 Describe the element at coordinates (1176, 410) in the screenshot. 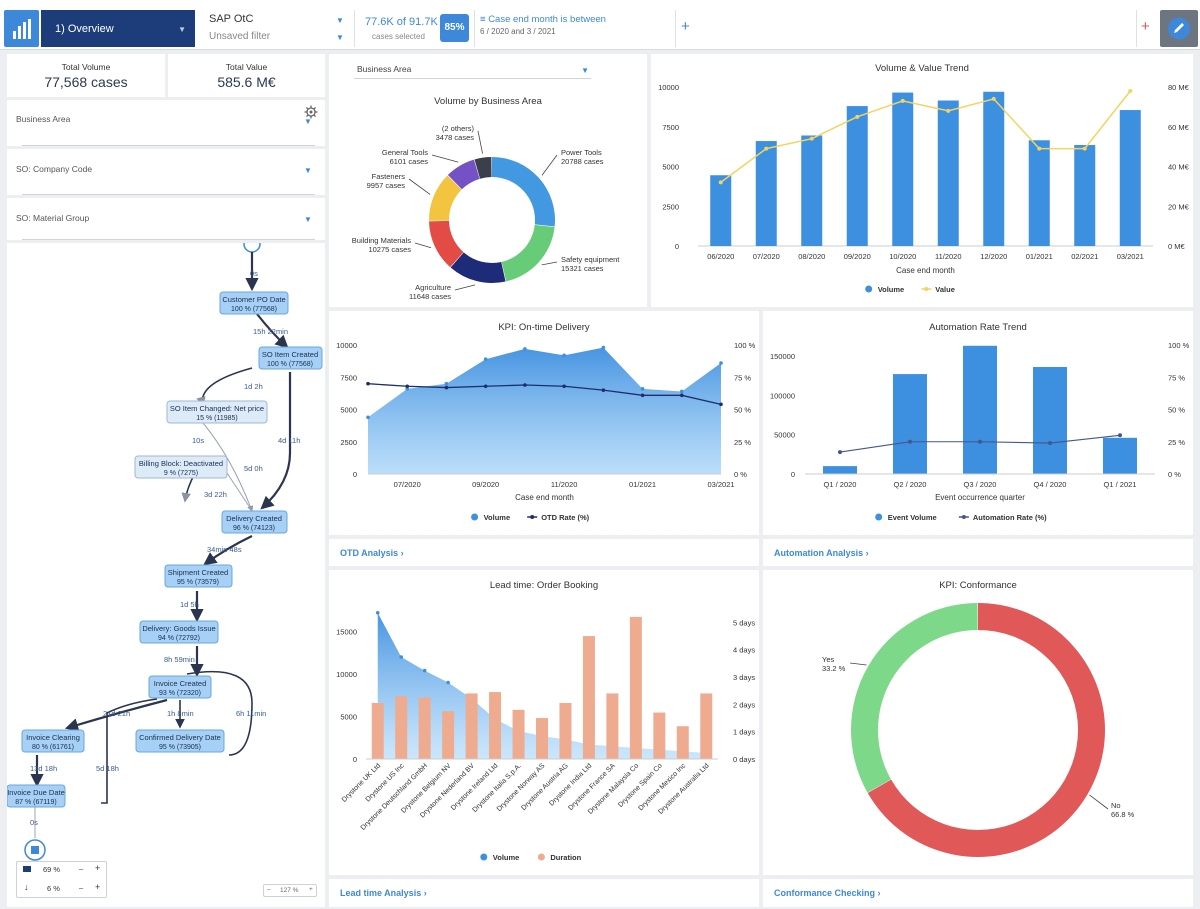

I see `y2-tick-label: 50 %` at that location.